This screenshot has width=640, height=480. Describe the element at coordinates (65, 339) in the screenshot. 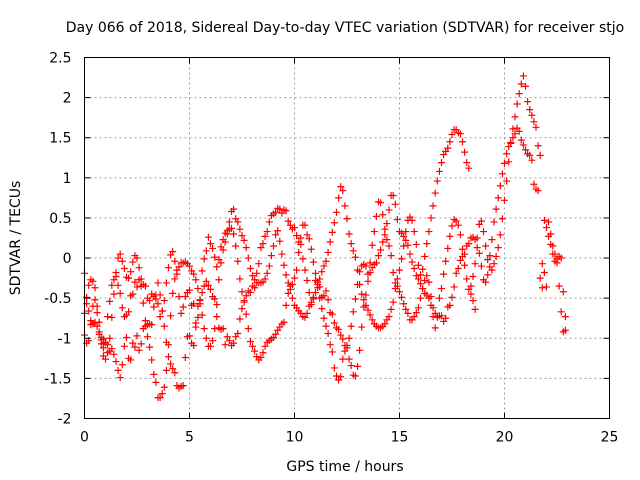

I see `y-tick-label: -1` at that location.